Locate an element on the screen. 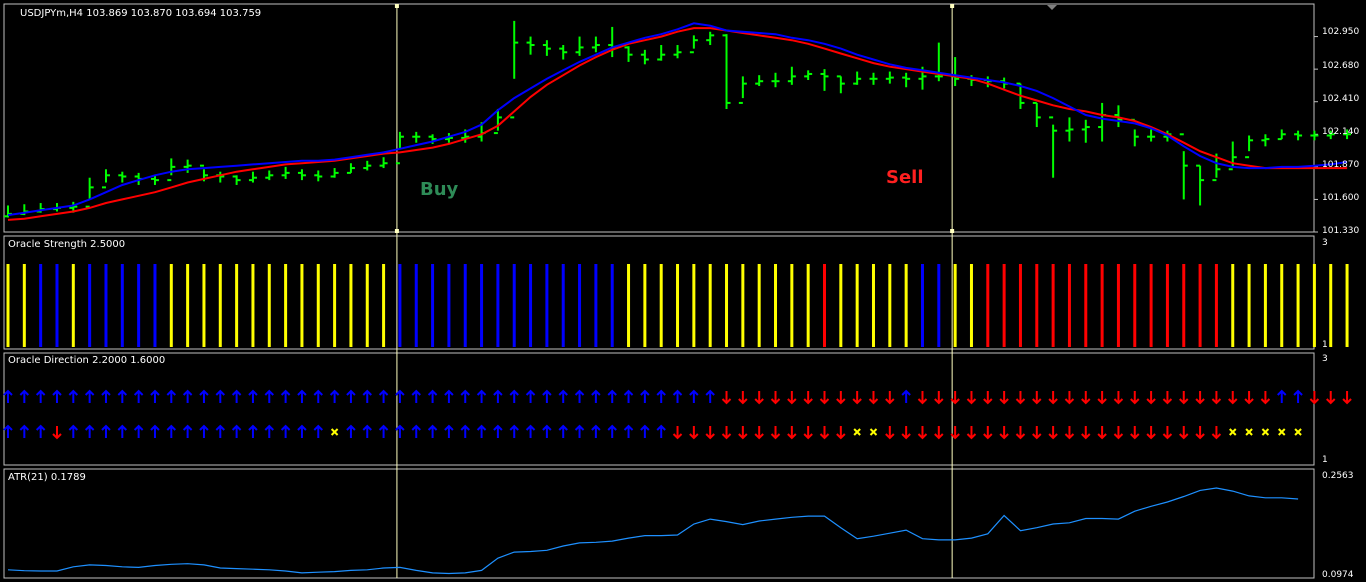  price-tick-label: 101.330 is located at coordinates (1340, 231).